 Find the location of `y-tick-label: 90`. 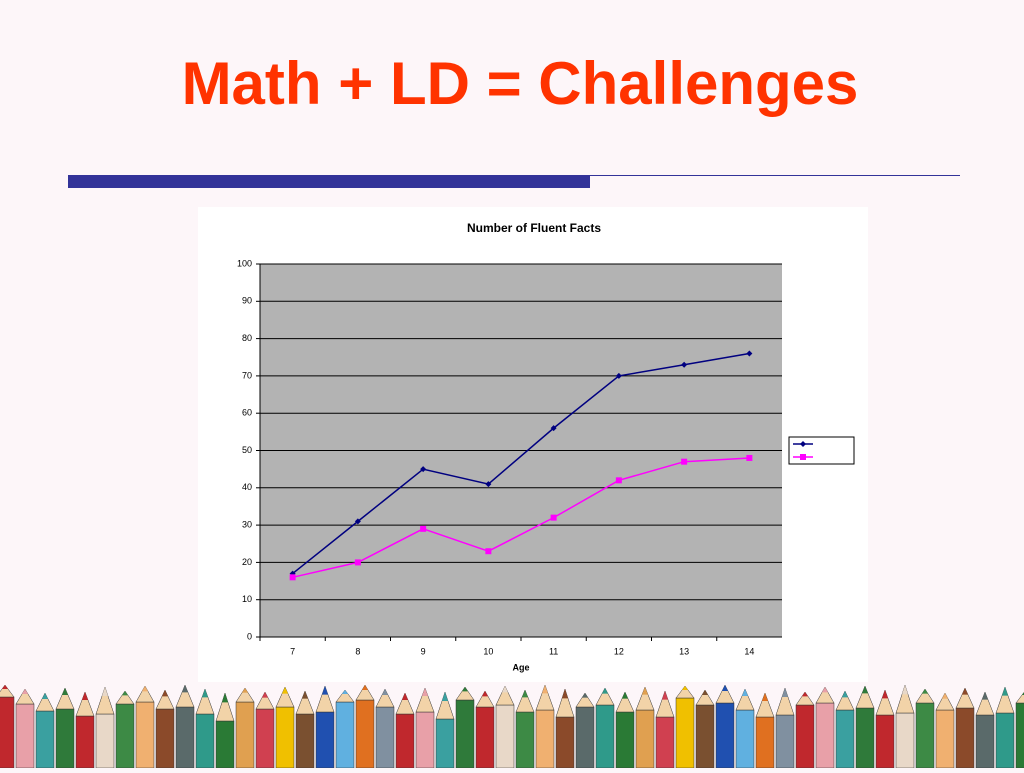

y-tick-label: 90 is located at coordinates (247, 301).